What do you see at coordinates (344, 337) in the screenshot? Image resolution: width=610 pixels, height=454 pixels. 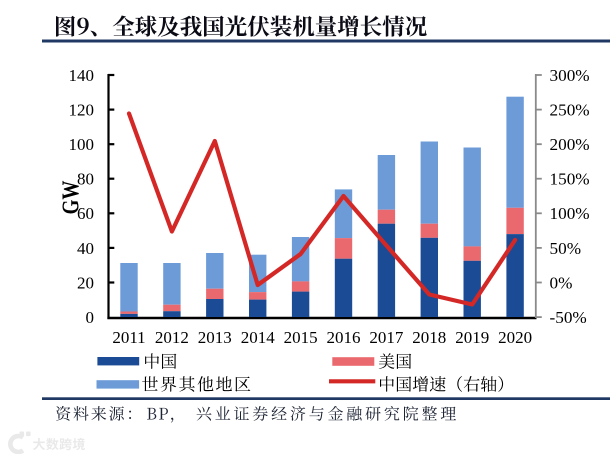 I see `svg-text: 2016` at bounding box center [344, 337].